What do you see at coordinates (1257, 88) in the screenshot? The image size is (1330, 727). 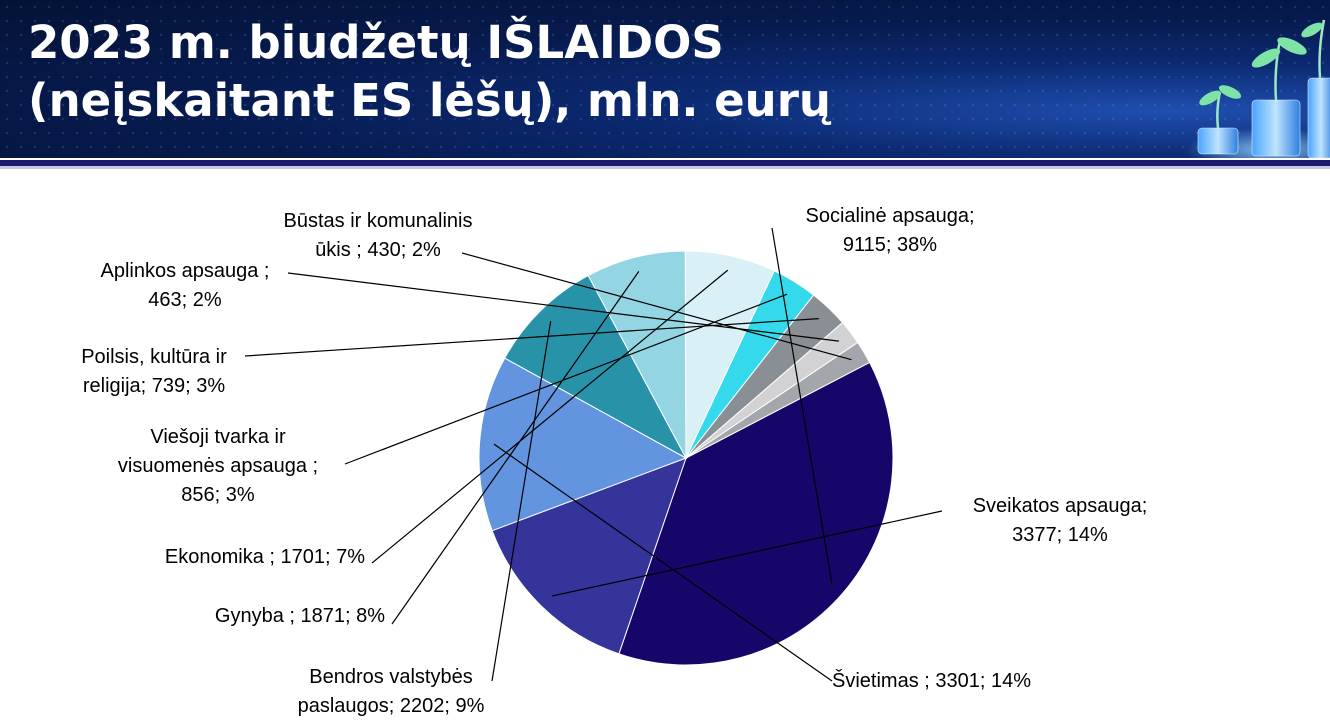 I see `coins-plants-illustration` at bounding box center [1257, 88].